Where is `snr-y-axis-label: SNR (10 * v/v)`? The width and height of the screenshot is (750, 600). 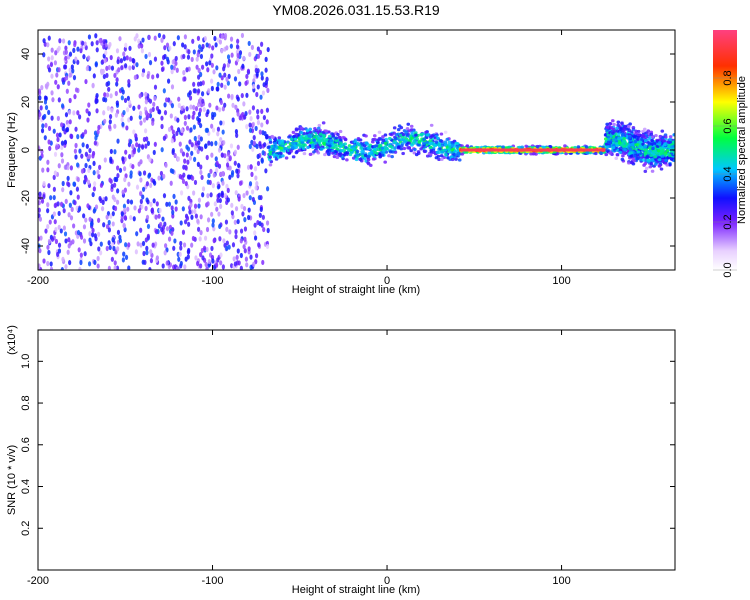 snr-y-axis-label: SNR (10 * v/v) is located at coordinates (12, 480).